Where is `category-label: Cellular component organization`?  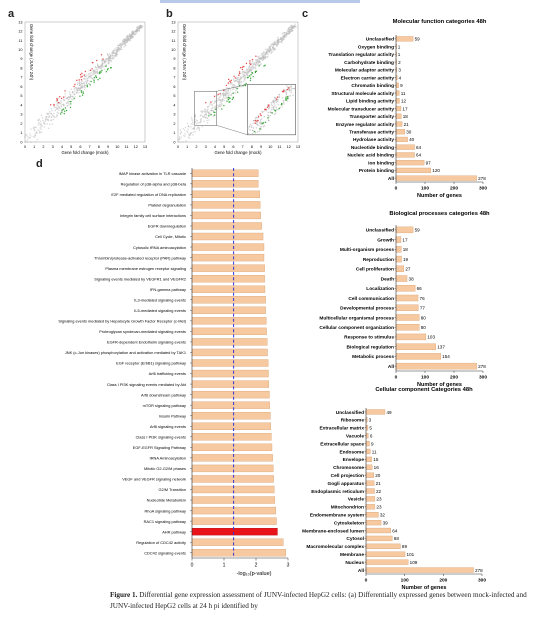
category-label: Cellular component organization is located at coordinates (356, 328).